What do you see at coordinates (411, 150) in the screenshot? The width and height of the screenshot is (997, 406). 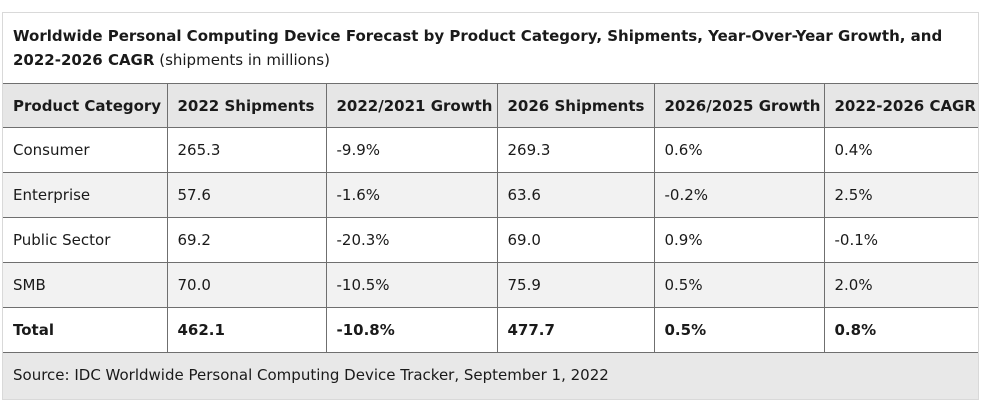 I see `cell-2022-growth: -9.9%` at bounding box center [411, 150].